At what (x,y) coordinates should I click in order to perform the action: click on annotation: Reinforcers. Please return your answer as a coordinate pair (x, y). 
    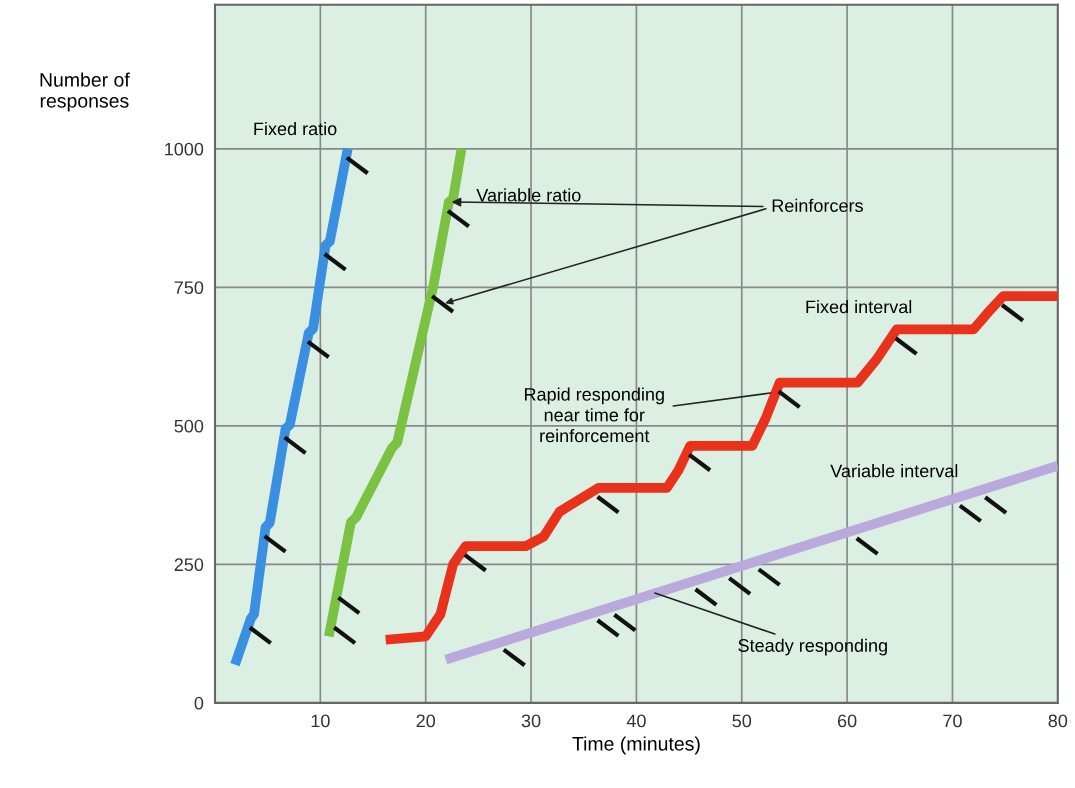
    Looking at the image, I should click on (817, 205).